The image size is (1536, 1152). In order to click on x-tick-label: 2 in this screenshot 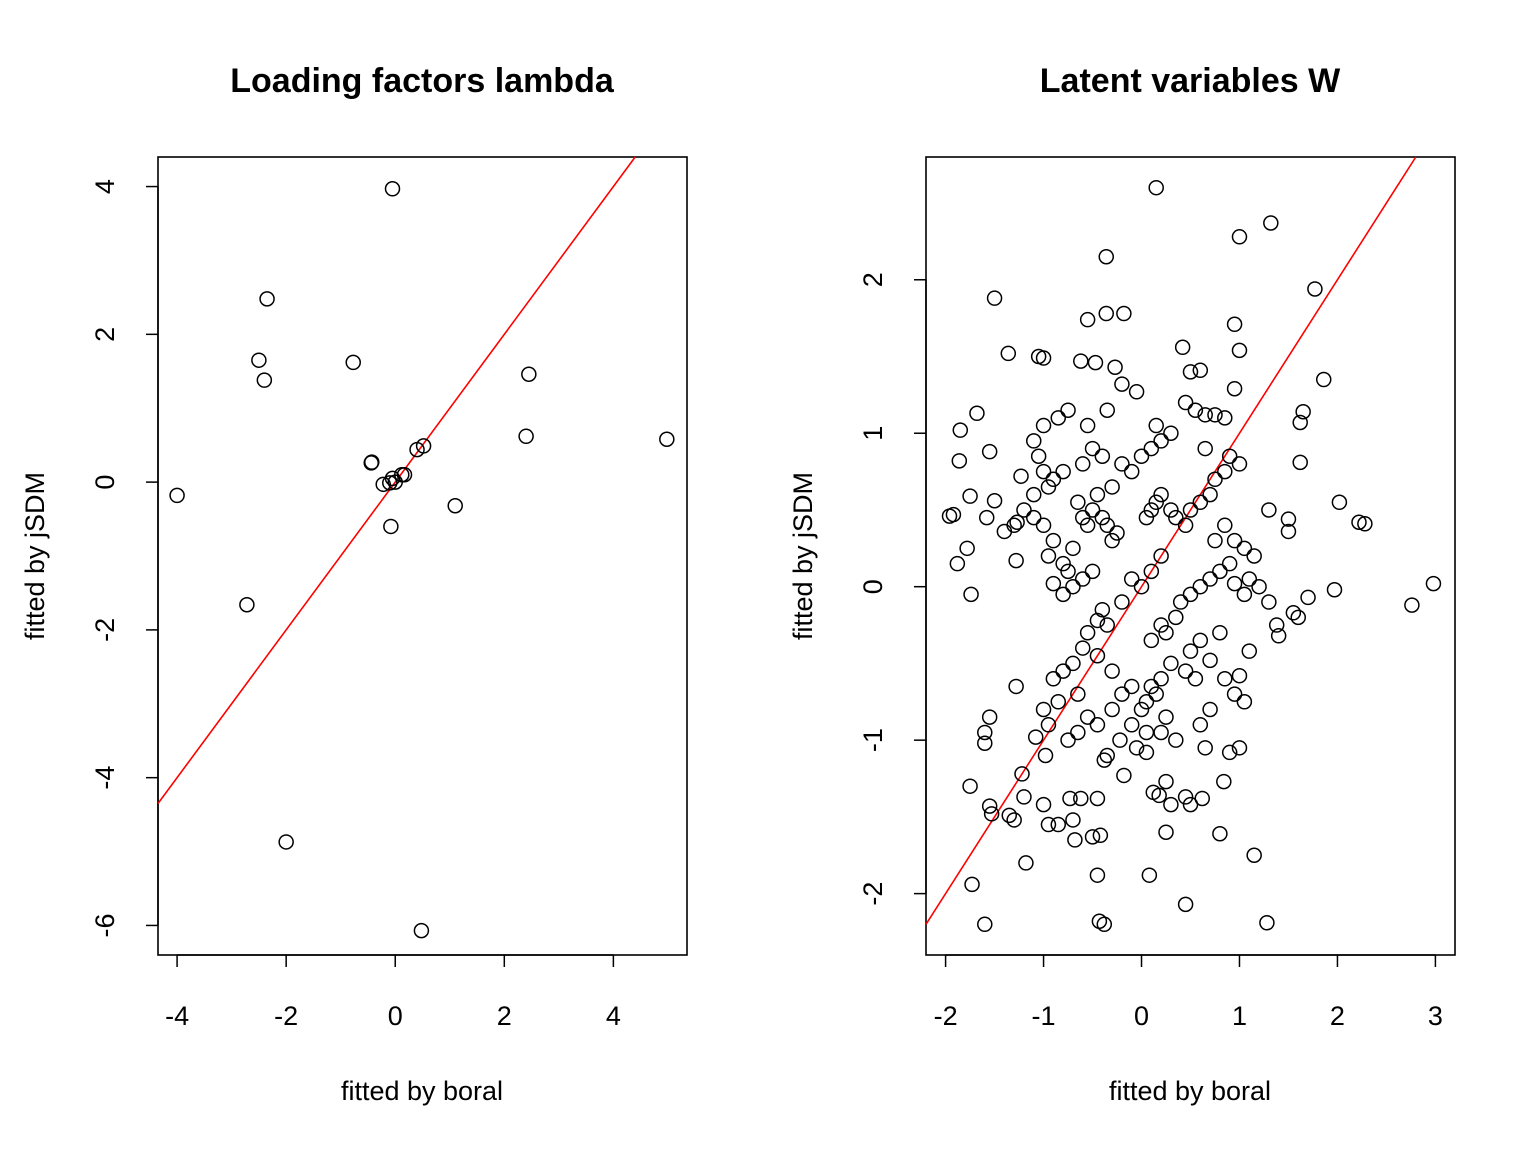, I will do `click(1337, 1016)`.